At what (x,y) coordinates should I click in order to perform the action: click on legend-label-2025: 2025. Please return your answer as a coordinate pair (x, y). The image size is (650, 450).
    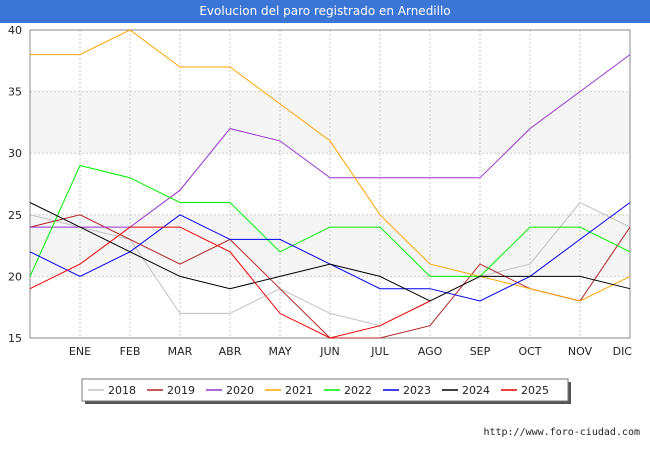
    Looking at the image, I should click on (535, 390).